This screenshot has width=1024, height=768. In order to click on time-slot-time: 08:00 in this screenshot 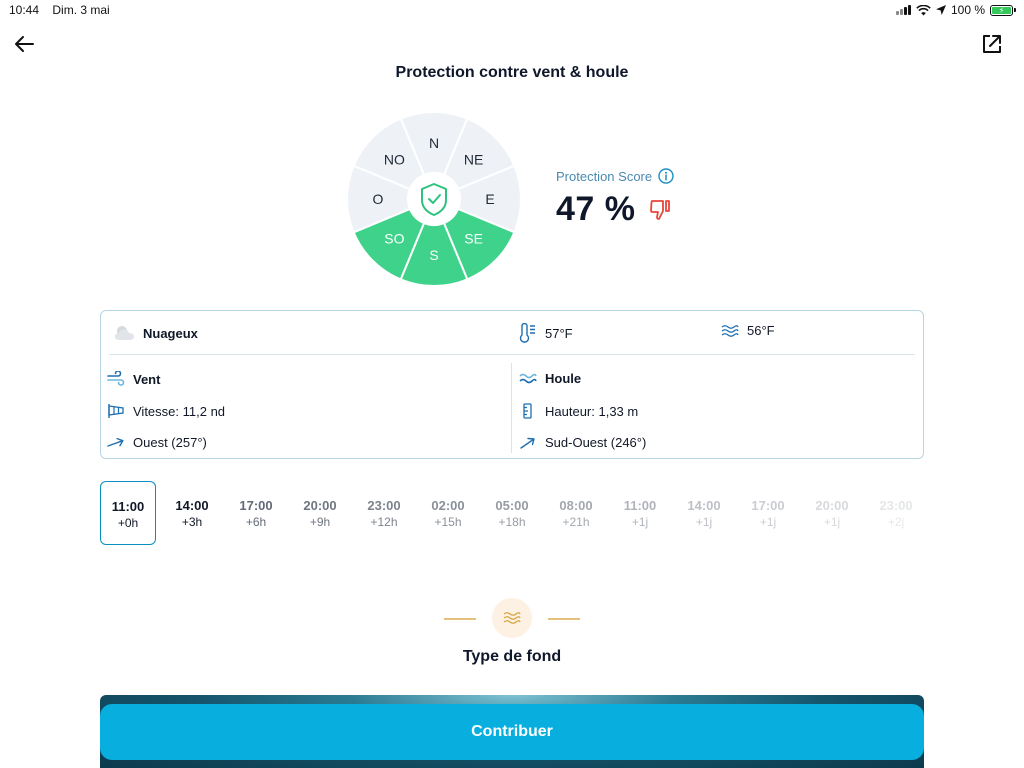, I will do `click(576, 505)`.